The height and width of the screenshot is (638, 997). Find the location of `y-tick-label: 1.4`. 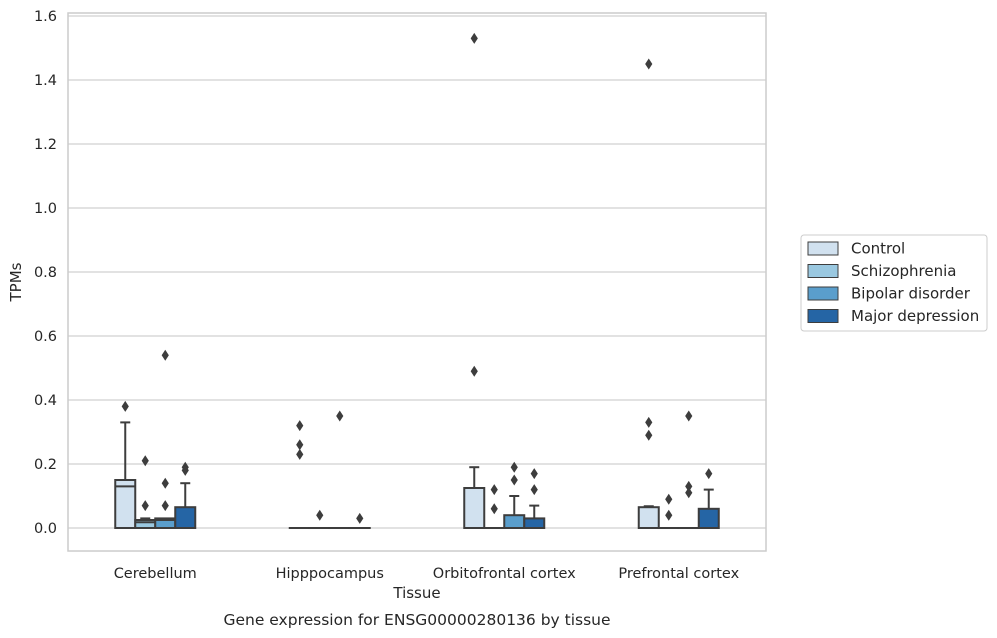

y-tick-label: 1.4 is located at coordinates (45, 81).